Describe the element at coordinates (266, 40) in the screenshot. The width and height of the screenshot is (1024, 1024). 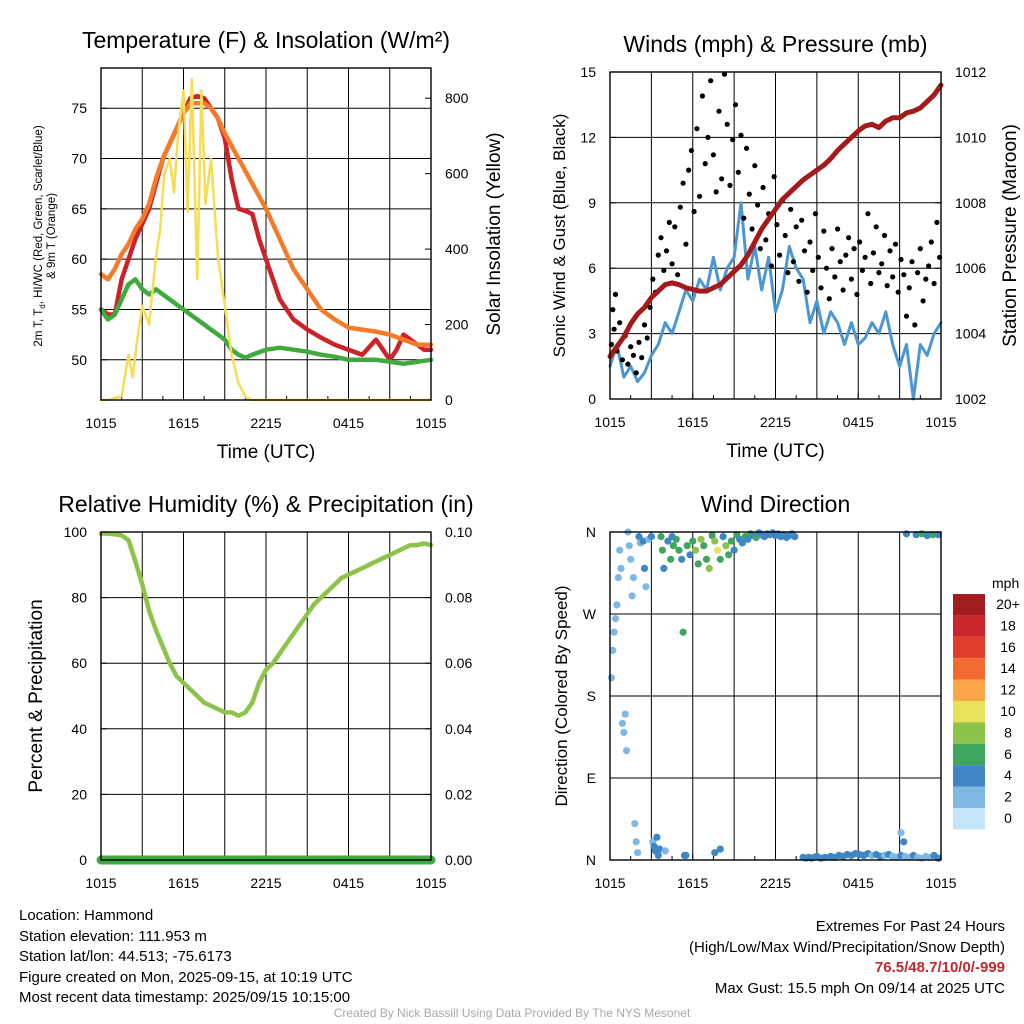
I see `temp-title: Temperature (F) & Insolation (W/m²)` at that location.